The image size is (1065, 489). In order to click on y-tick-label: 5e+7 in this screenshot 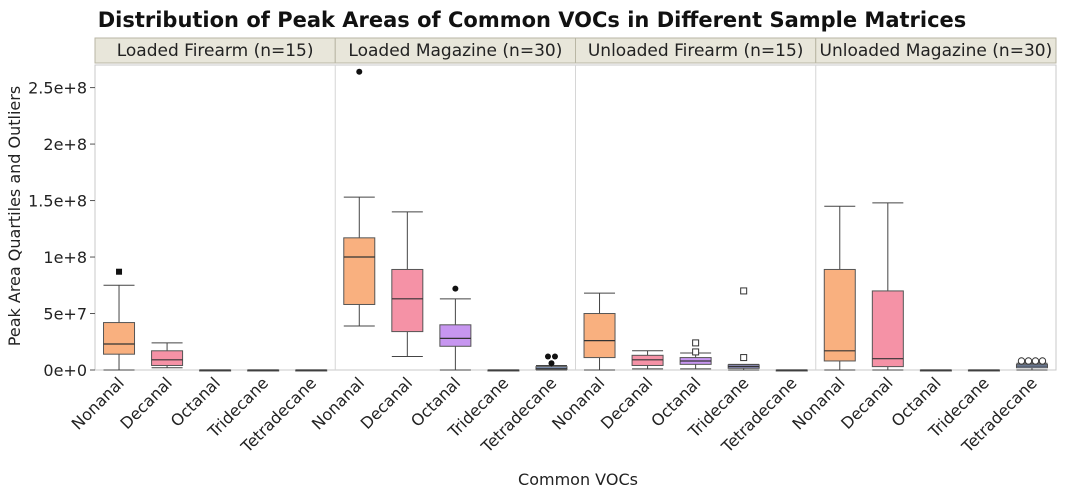, I will do `click(65, 314)`.